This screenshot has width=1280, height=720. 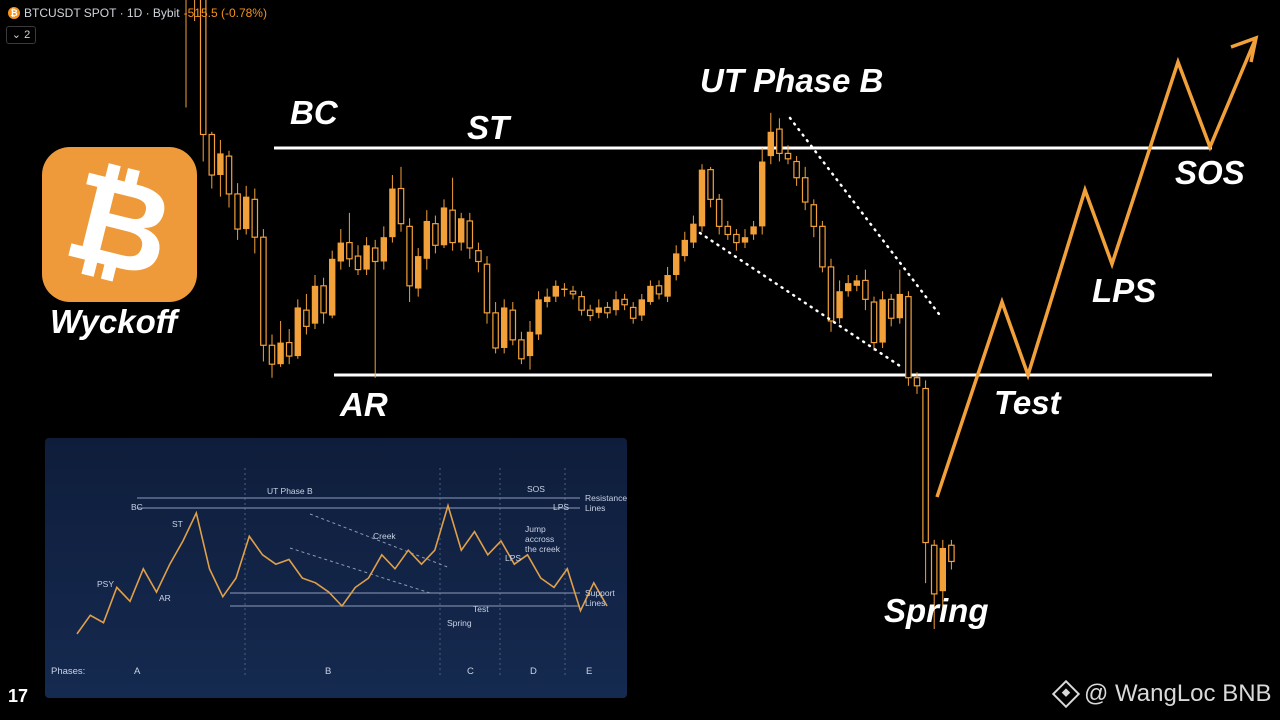 What do you see at coordinates (535, 529) in the screenshot?
I see `inset-label: Jump` at bounding box center [535, 529].